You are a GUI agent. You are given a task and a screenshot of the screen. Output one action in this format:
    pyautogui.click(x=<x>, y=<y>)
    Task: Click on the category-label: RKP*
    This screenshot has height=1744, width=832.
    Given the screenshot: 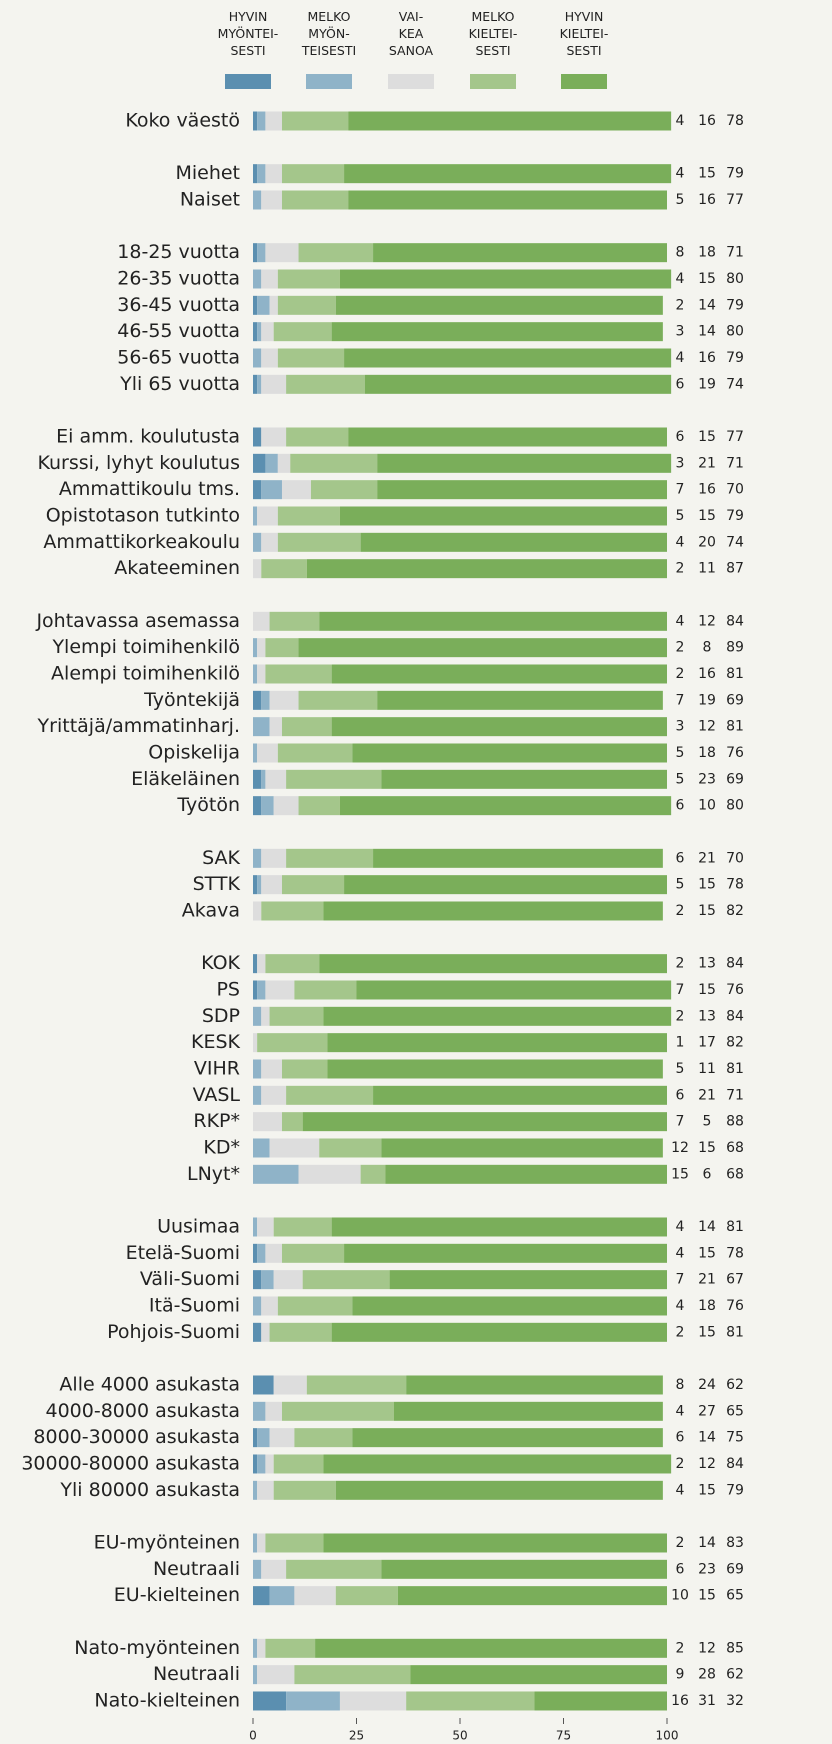 What is the action you would take?
    pyautogui.click(x=216, y=1121)
    